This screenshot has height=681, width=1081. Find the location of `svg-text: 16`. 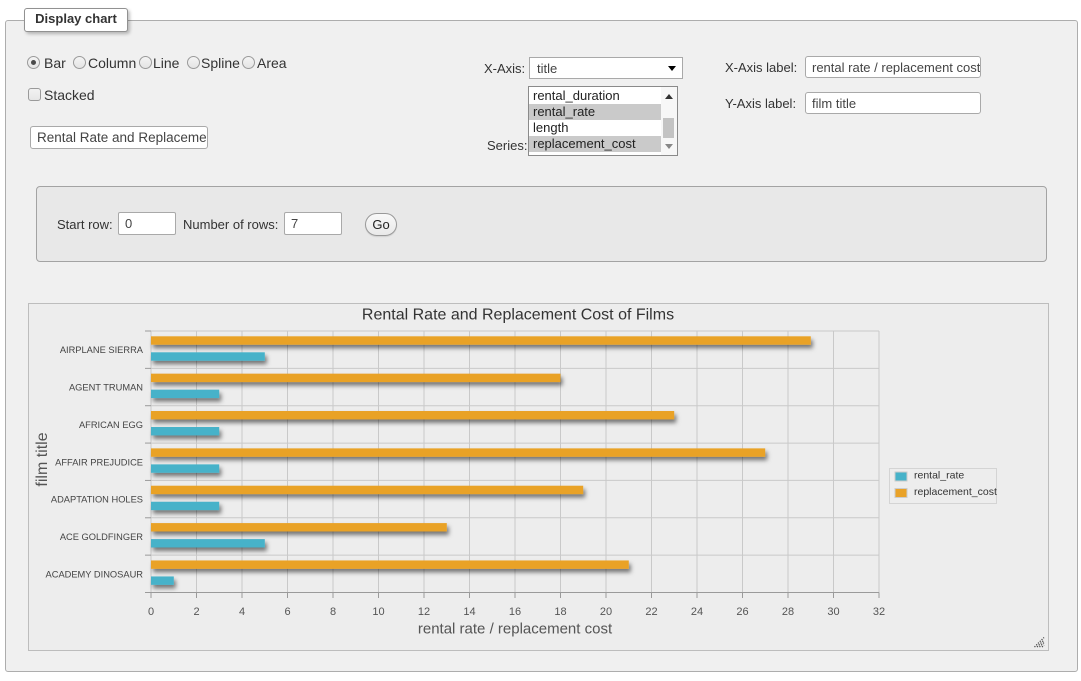

svg-text: 16 is located at coordinates (515, 612).